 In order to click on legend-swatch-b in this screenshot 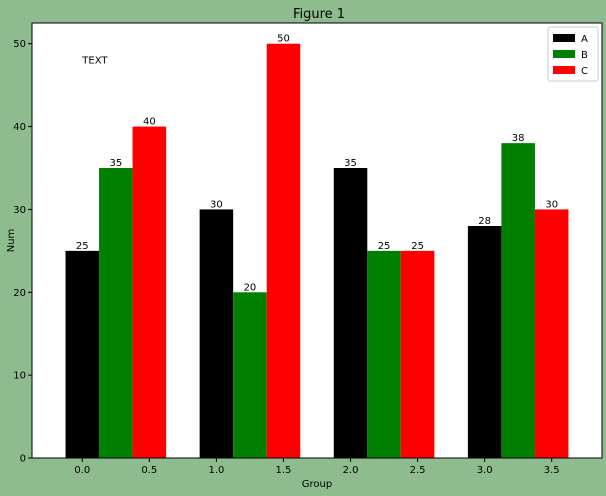, I will do `click(564, 54)`.